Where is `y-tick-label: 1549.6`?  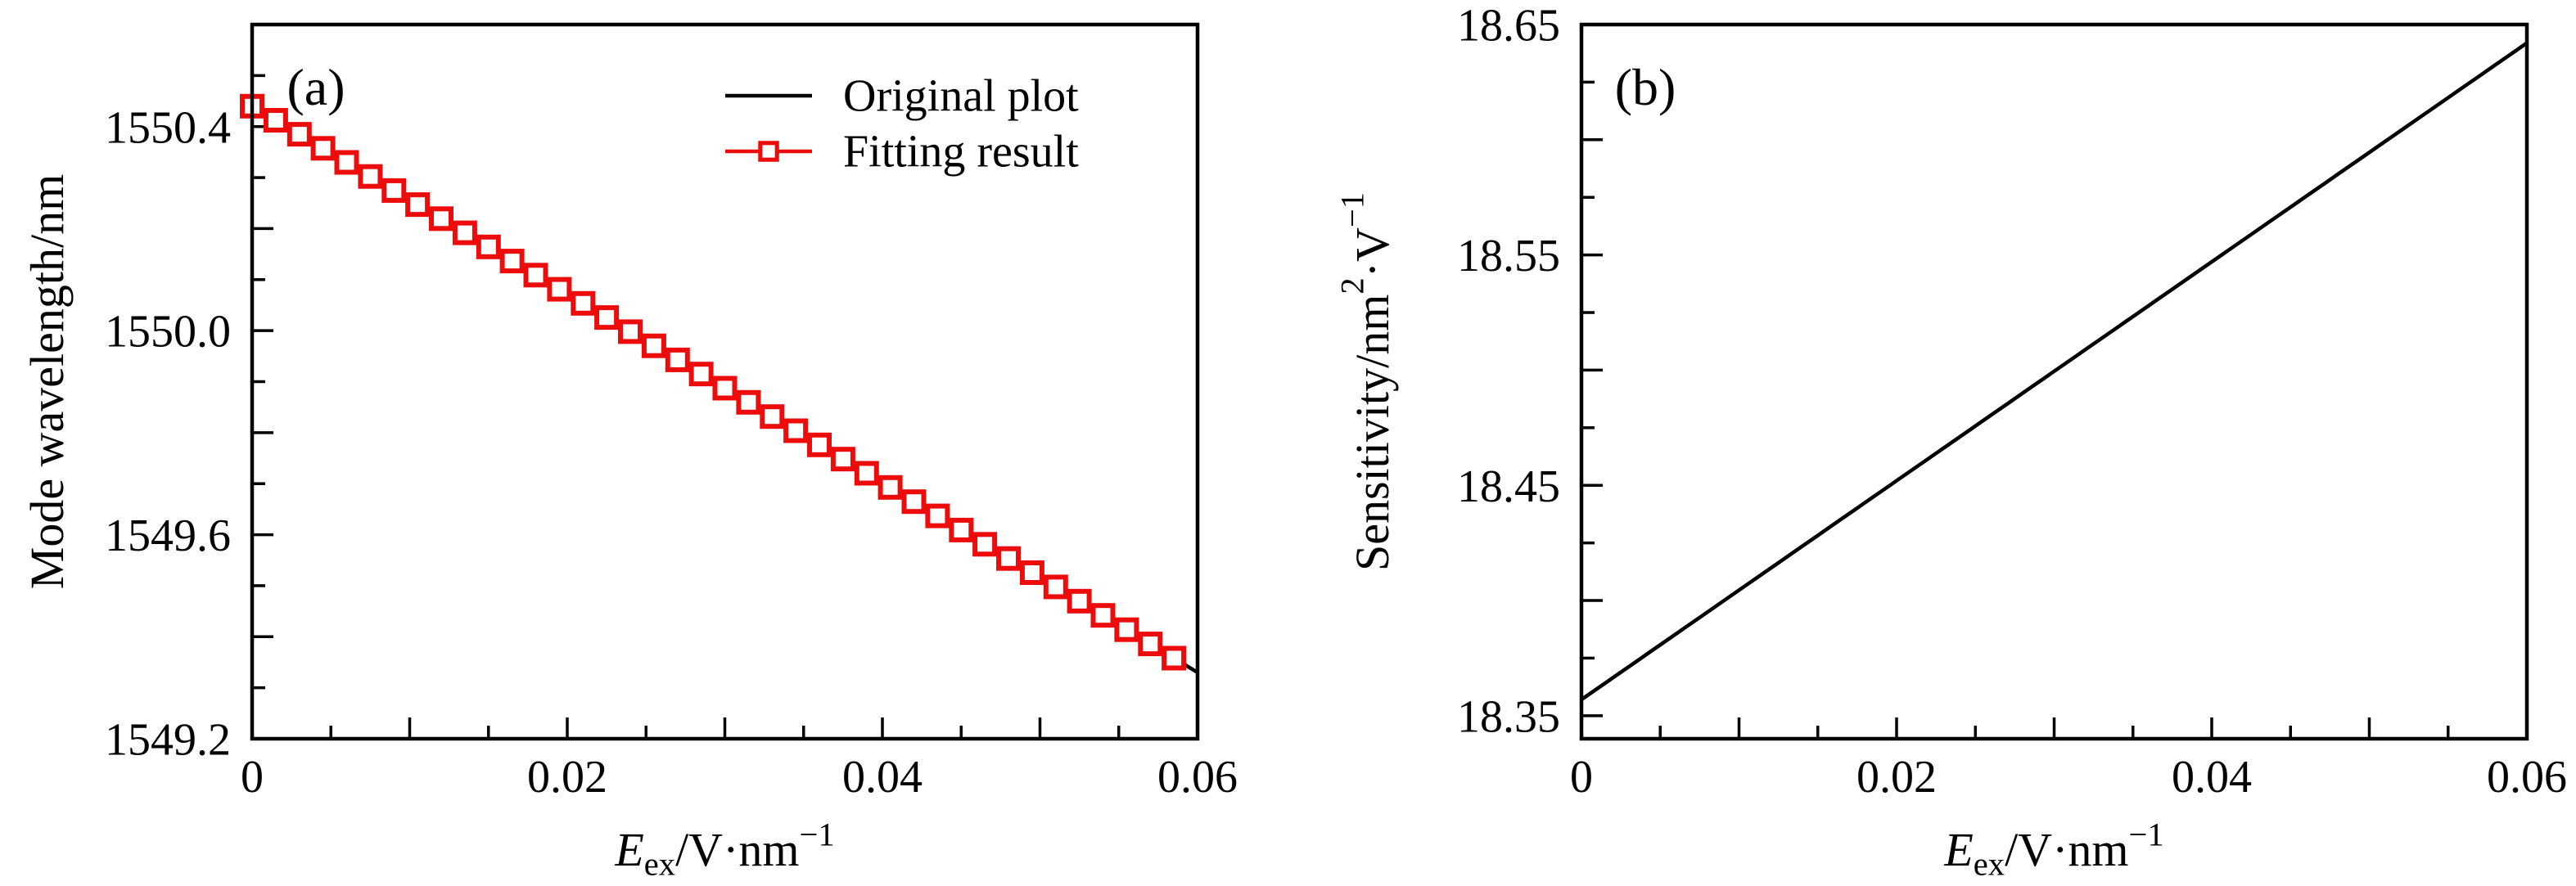
y-tick-label: 1549.6 is located at coordinates (168, 535).